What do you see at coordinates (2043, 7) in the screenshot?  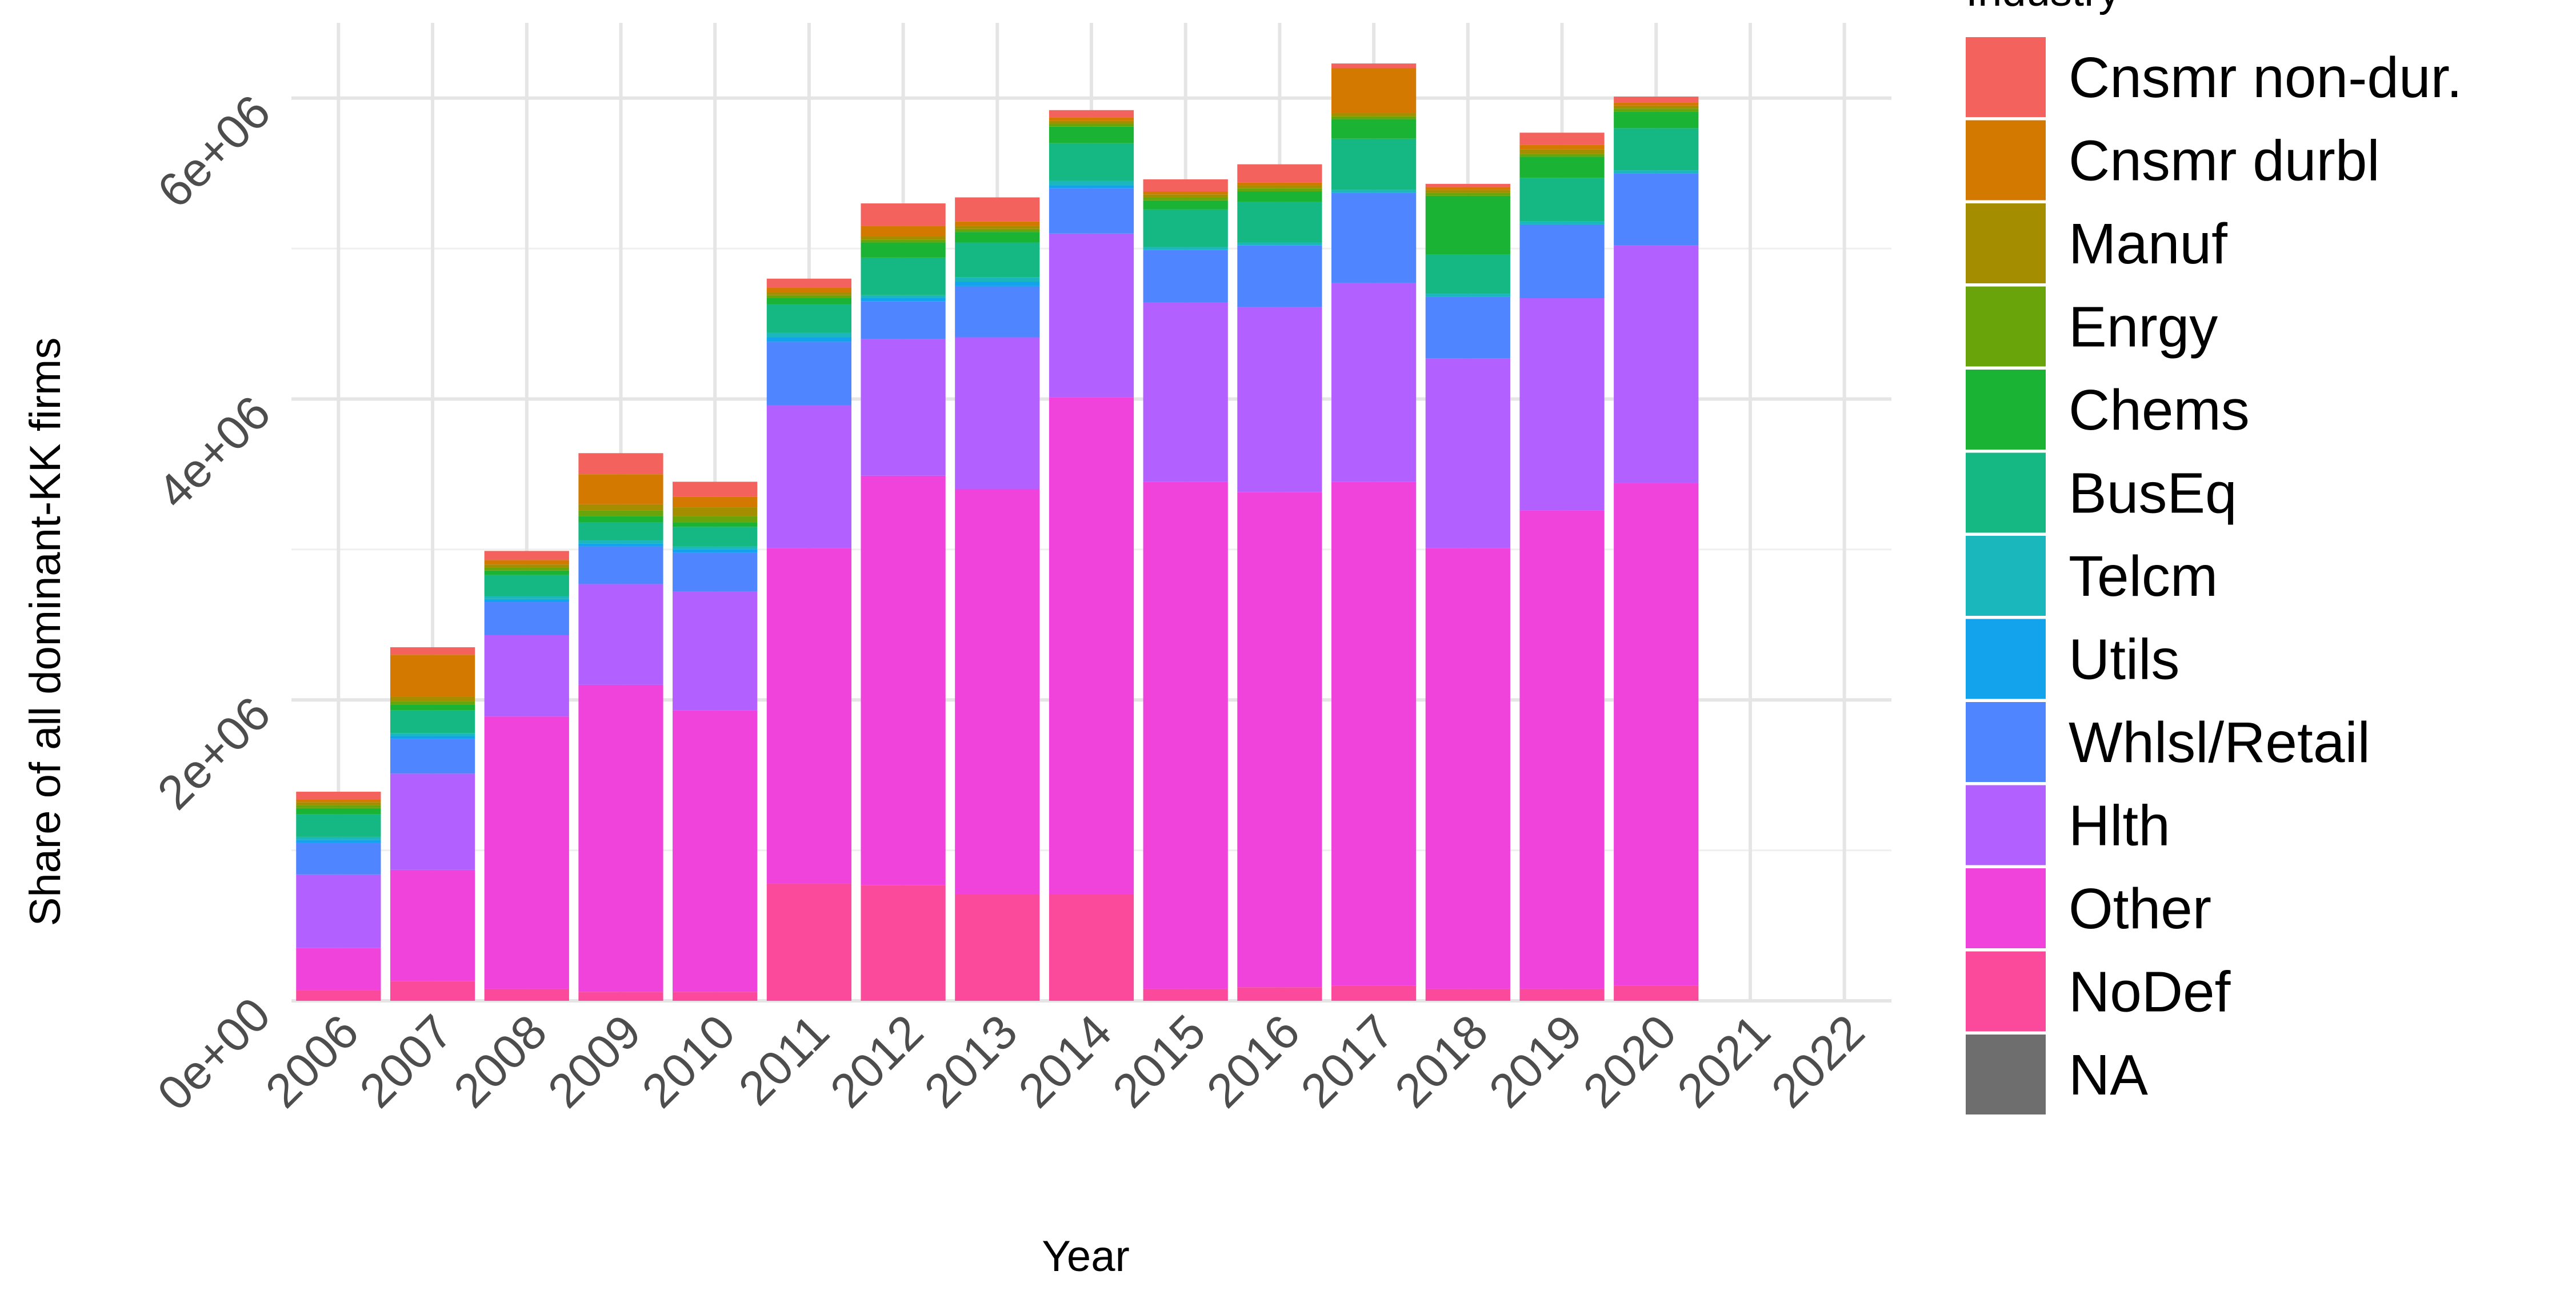 I see `legend-title: Industry` at bounding box center [2043, 7].